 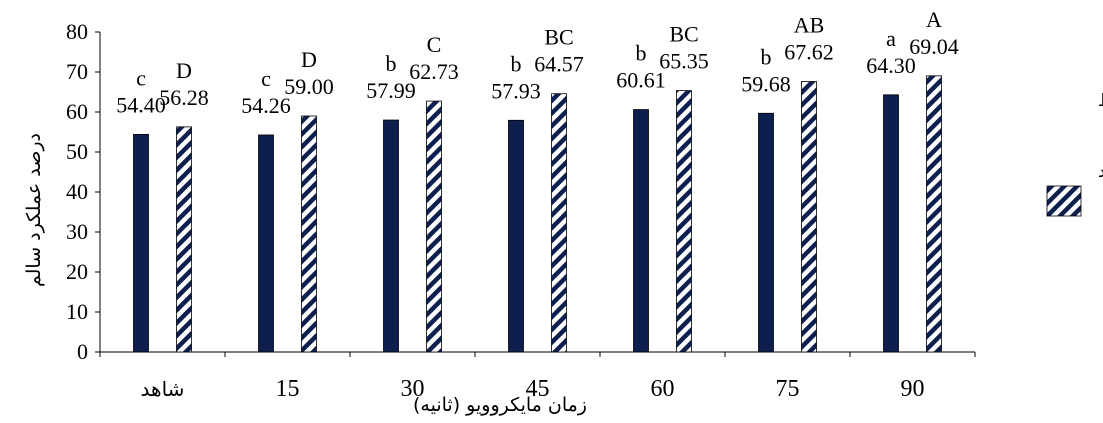 I want to click on value-label: 62.73, so click(x=434, y=71).